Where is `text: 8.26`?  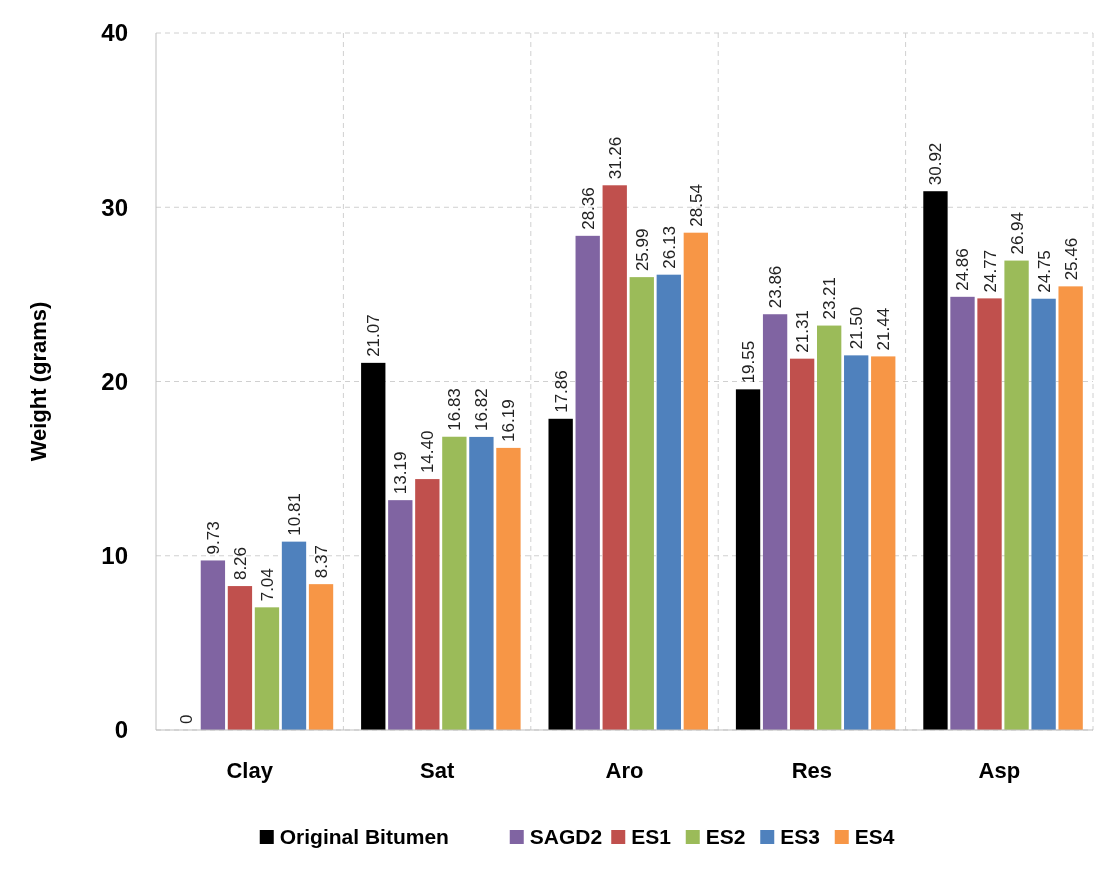 text: 8.26 is located at coordinates (240, 563).